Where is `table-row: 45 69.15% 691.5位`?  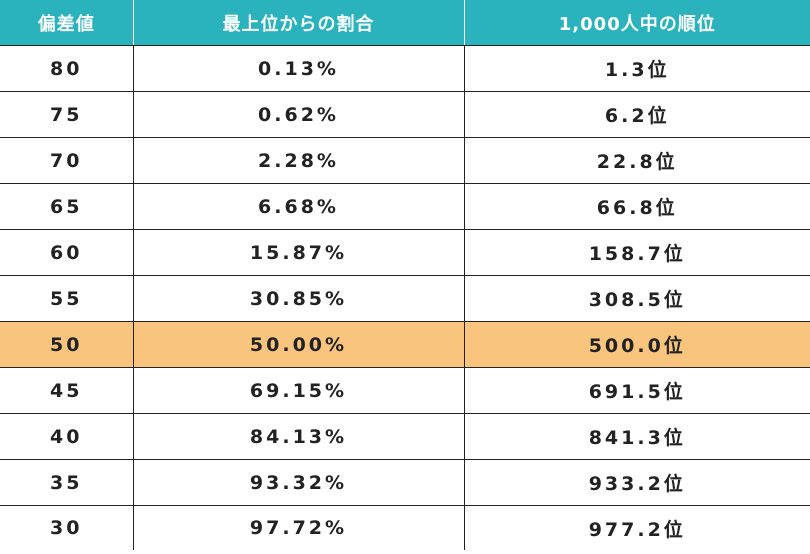 table-row: 45 69.15% 691.5位 is located at coordinates (405, 390).